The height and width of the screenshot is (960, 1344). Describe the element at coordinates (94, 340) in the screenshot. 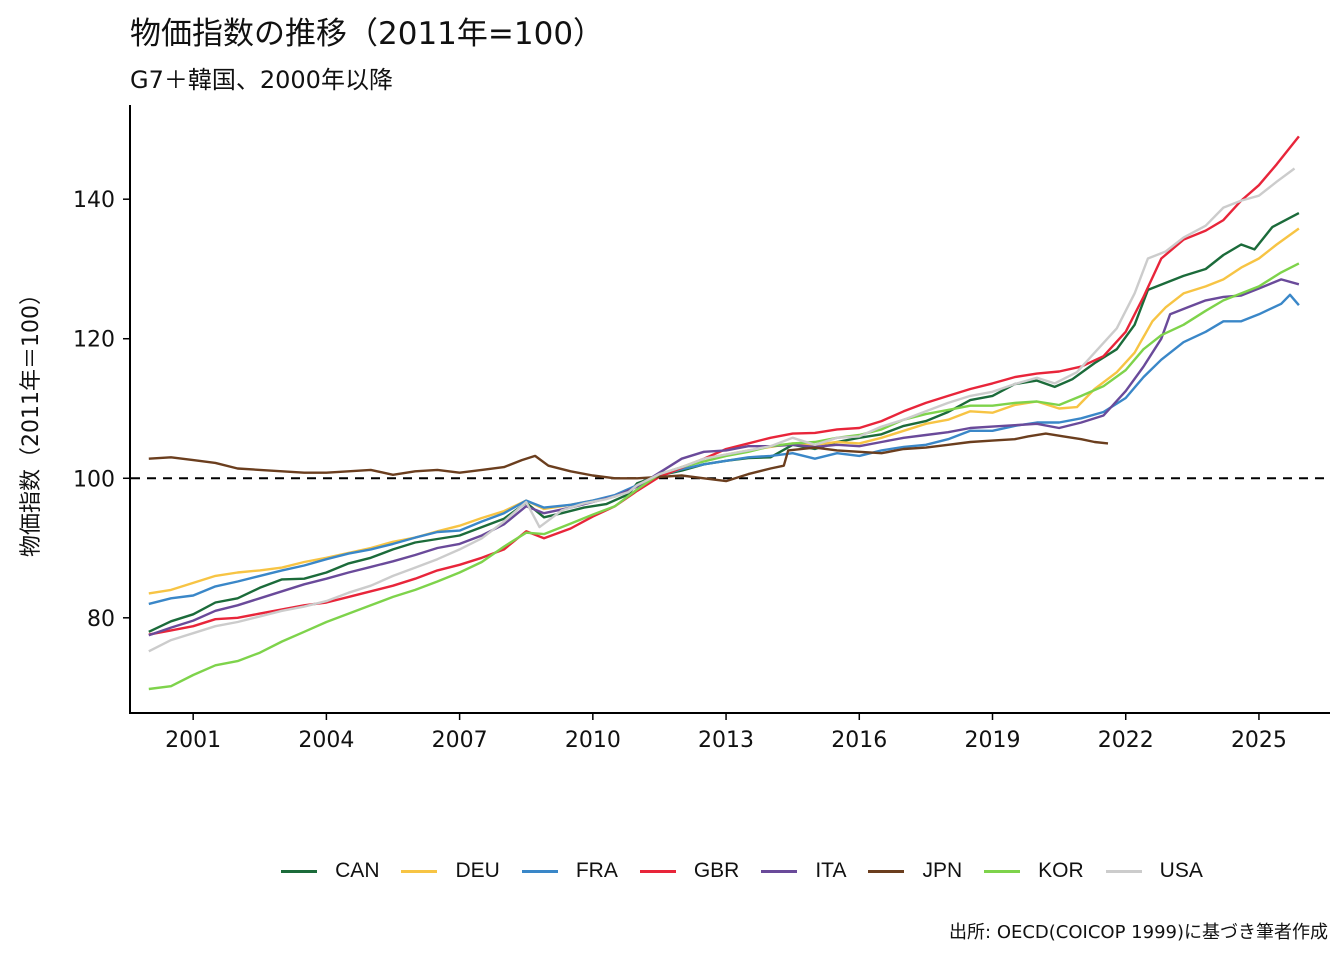

I see `y-tick-label: 120` at that location.